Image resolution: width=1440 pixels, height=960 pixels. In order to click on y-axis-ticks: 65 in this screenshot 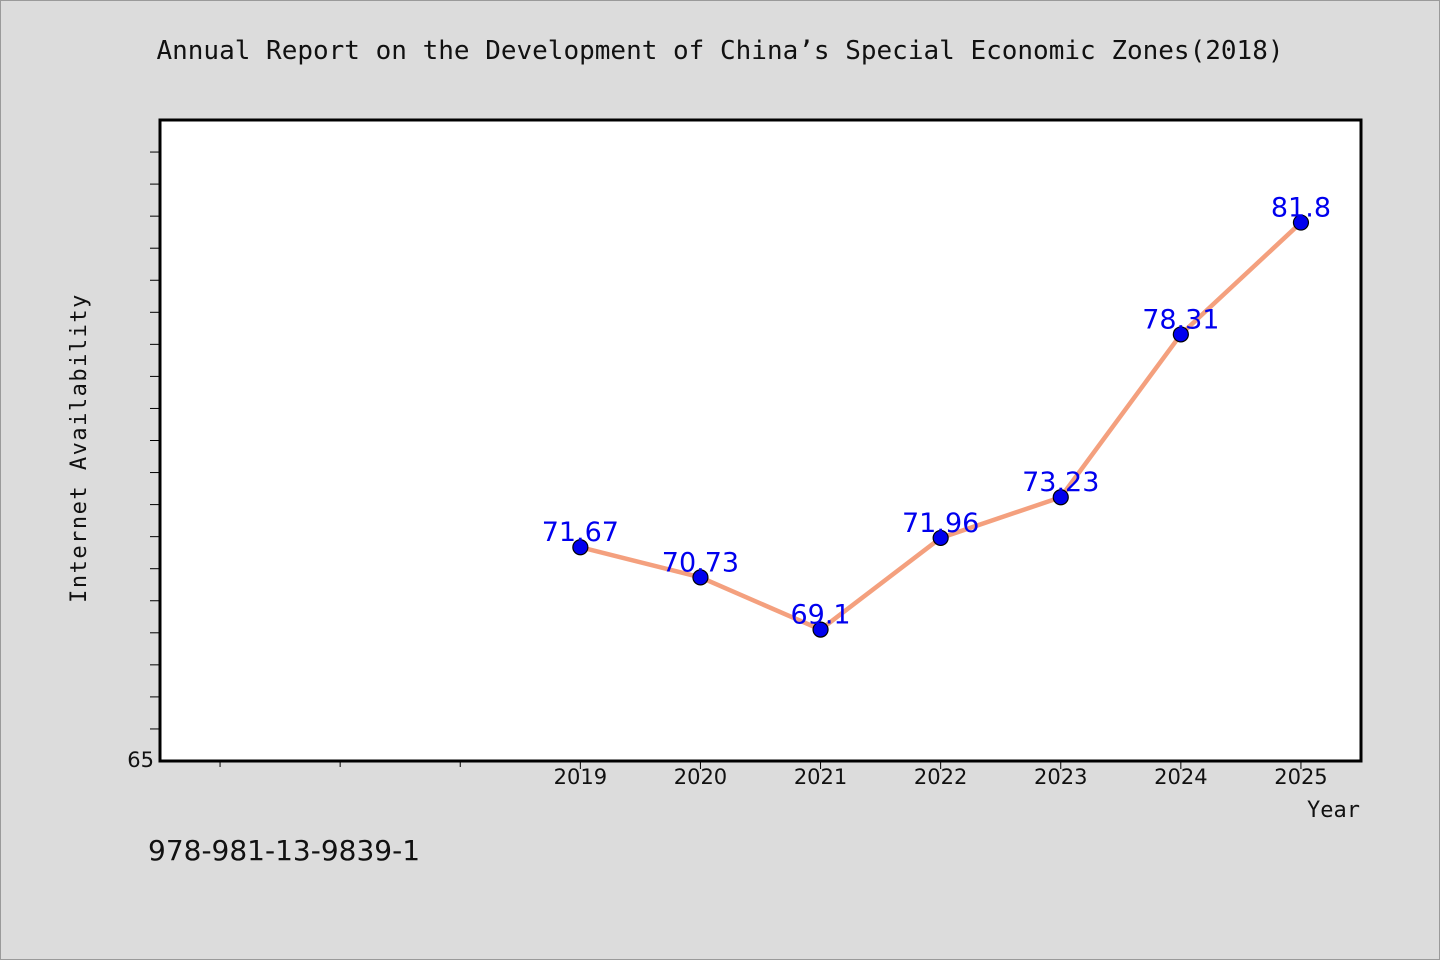, I will do `click(143, 461)`.